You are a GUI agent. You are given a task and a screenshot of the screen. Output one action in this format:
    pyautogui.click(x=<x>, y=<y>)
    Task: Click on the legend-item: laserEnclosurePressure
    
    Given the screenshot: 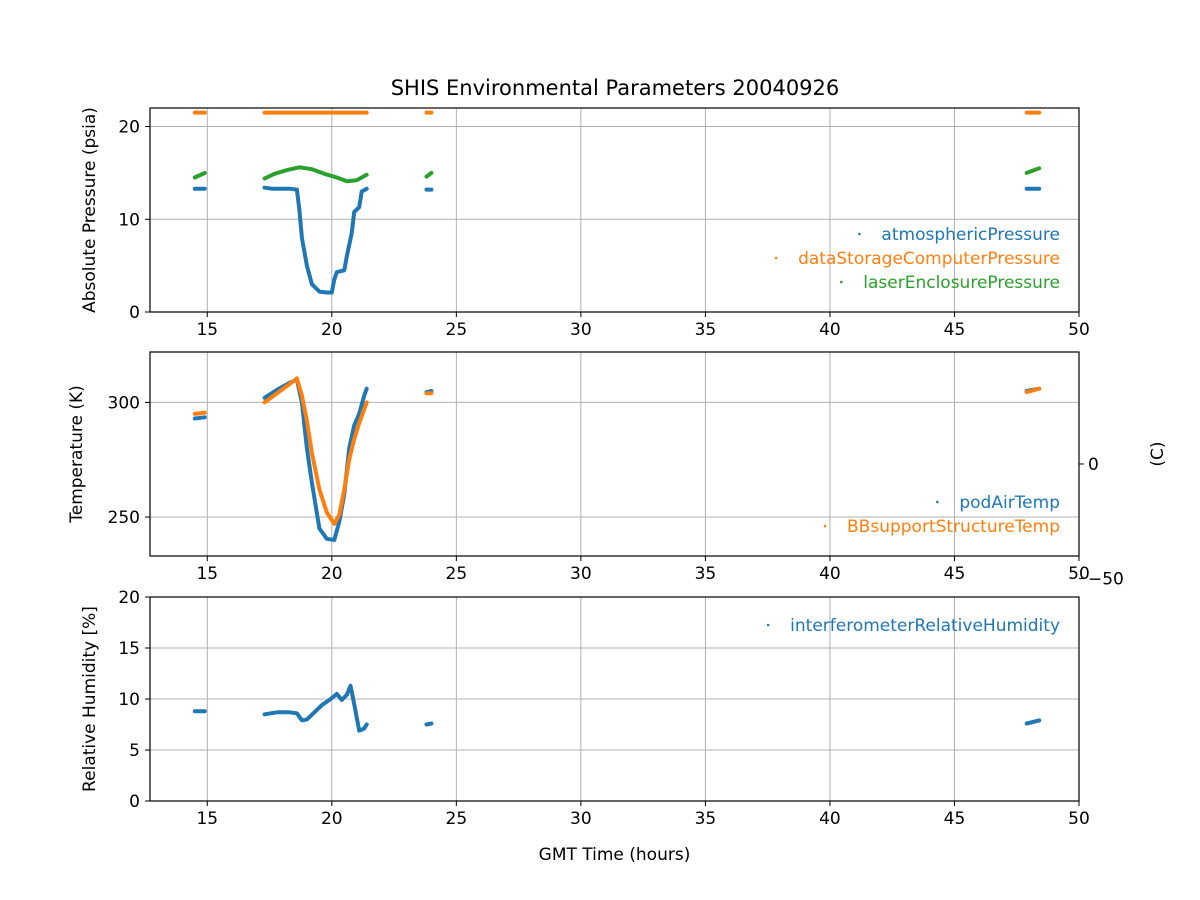 What is the action you would take?
    pyautogui.click(x=949, y=283)
    